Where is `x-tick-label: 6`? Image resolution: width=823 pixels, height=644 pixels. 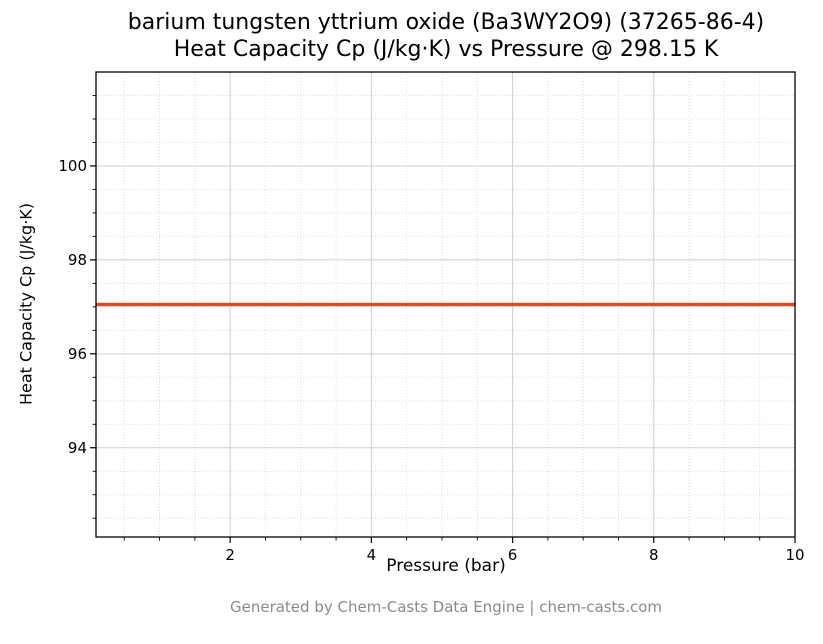
x-tick-label: 6 is located at coordinates (513, 555).